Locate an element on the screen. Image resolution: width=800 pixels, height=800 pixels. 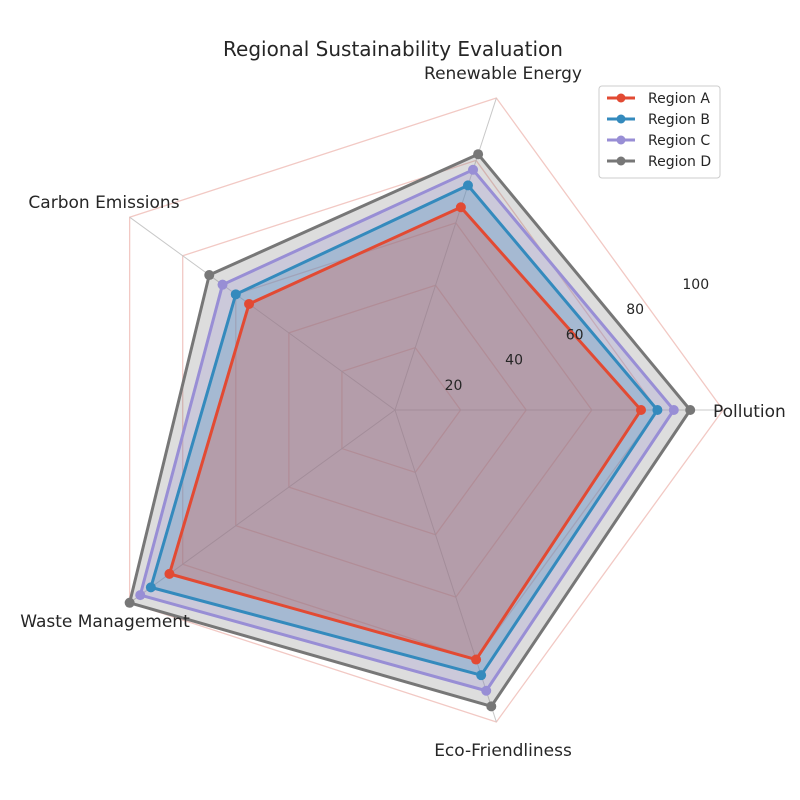
axis-label: Renewable Energy is located at coordinates (503, 74).